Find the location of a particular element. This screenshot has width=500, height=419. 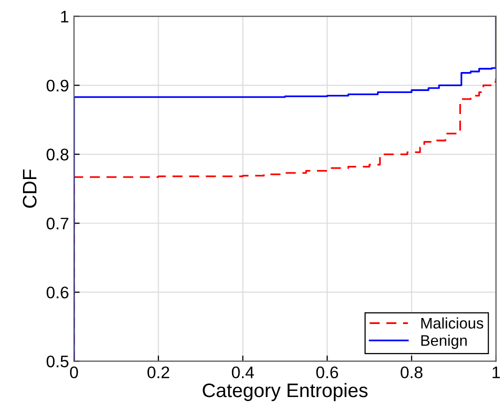

x-tick-label: 0 is located at coordinates (74, 372).